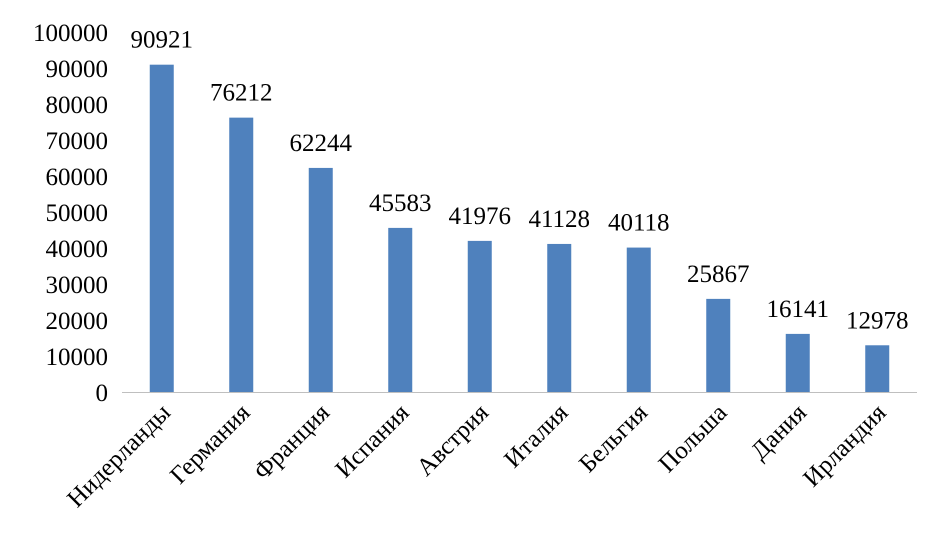 The width and height of the screenshot is (928, 549). What do you see at coordinates (798, 309) in the screenshot?
I see `data-label: 16141` at bounding box center [798, 309].